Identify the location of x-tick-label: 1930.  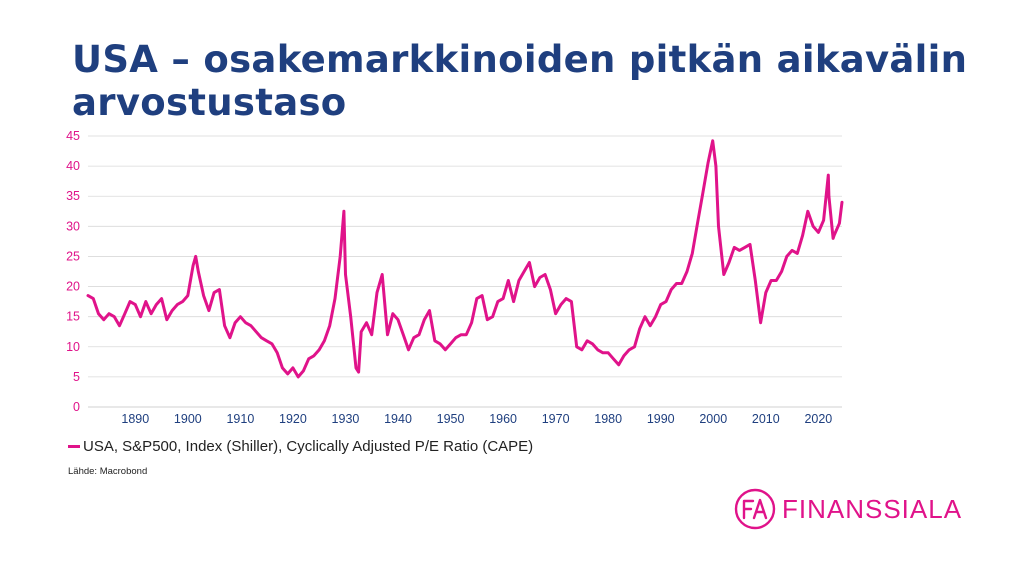
(346, 419).